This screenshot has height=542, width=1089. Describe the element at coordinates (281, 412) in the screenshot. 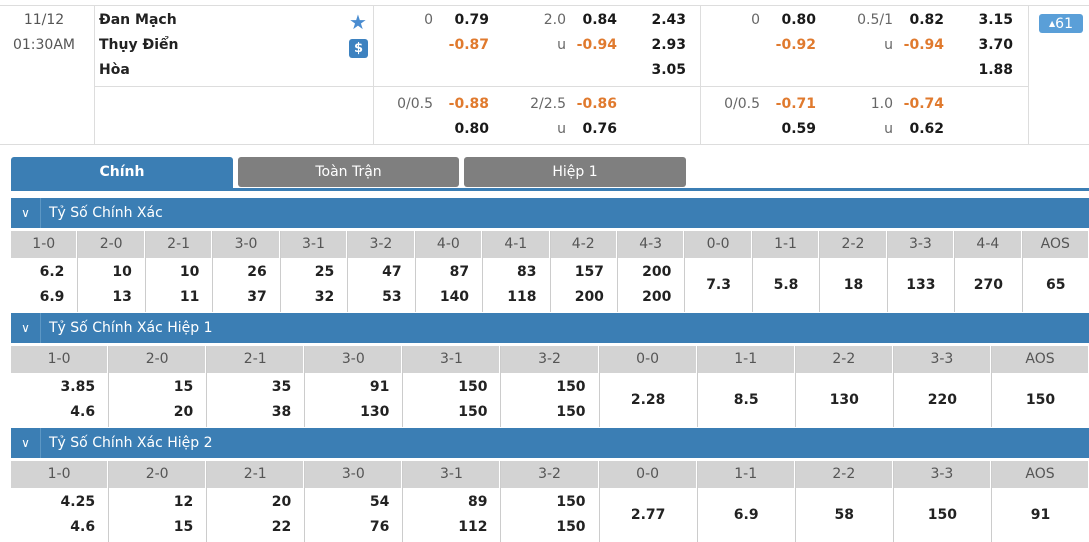

I see `score-odds: 38` at that location.